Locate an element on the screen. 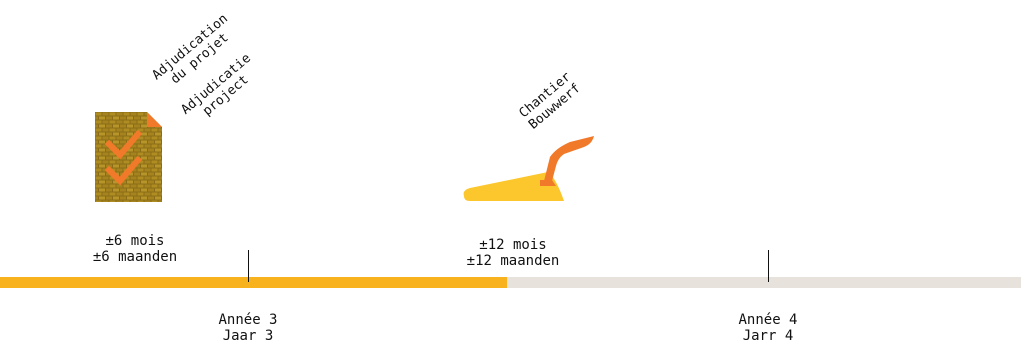 This screenshot has height=344, width=1021. year-label: Année 4 Jarr 4 is located at coordinates (768, 328).